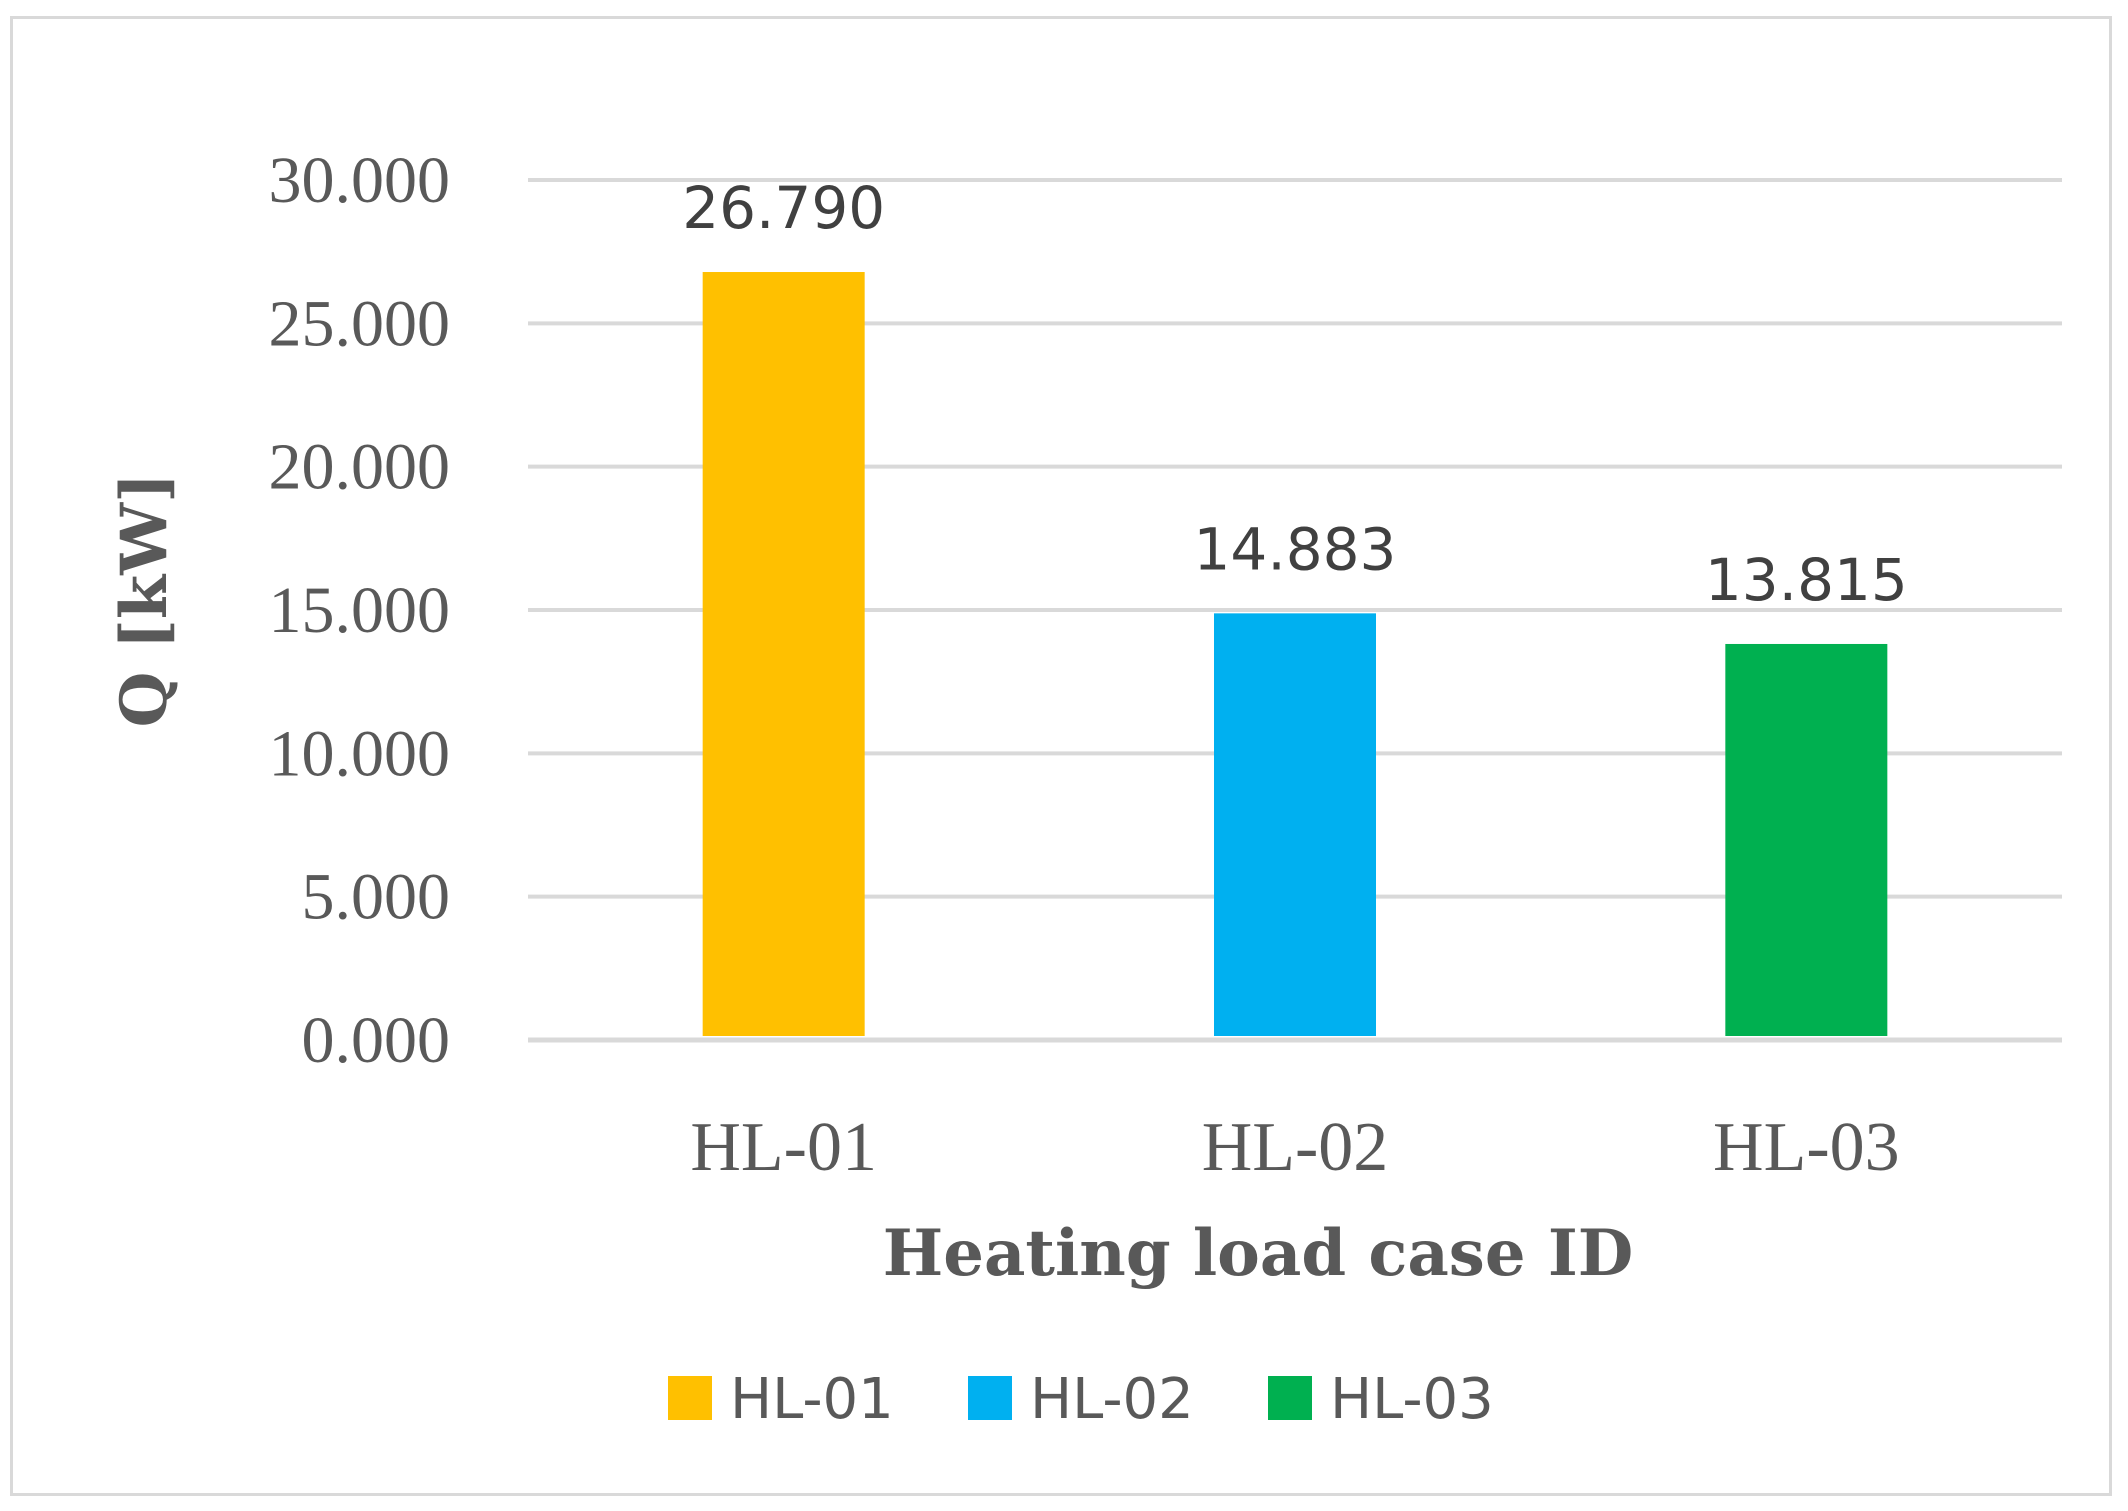 The width and height of the screenshot is (2128, 1511). Describe the element at coordinates (812, 1399) in the screenshot. I see `legend-label-hl-01: HL-01` at that location.